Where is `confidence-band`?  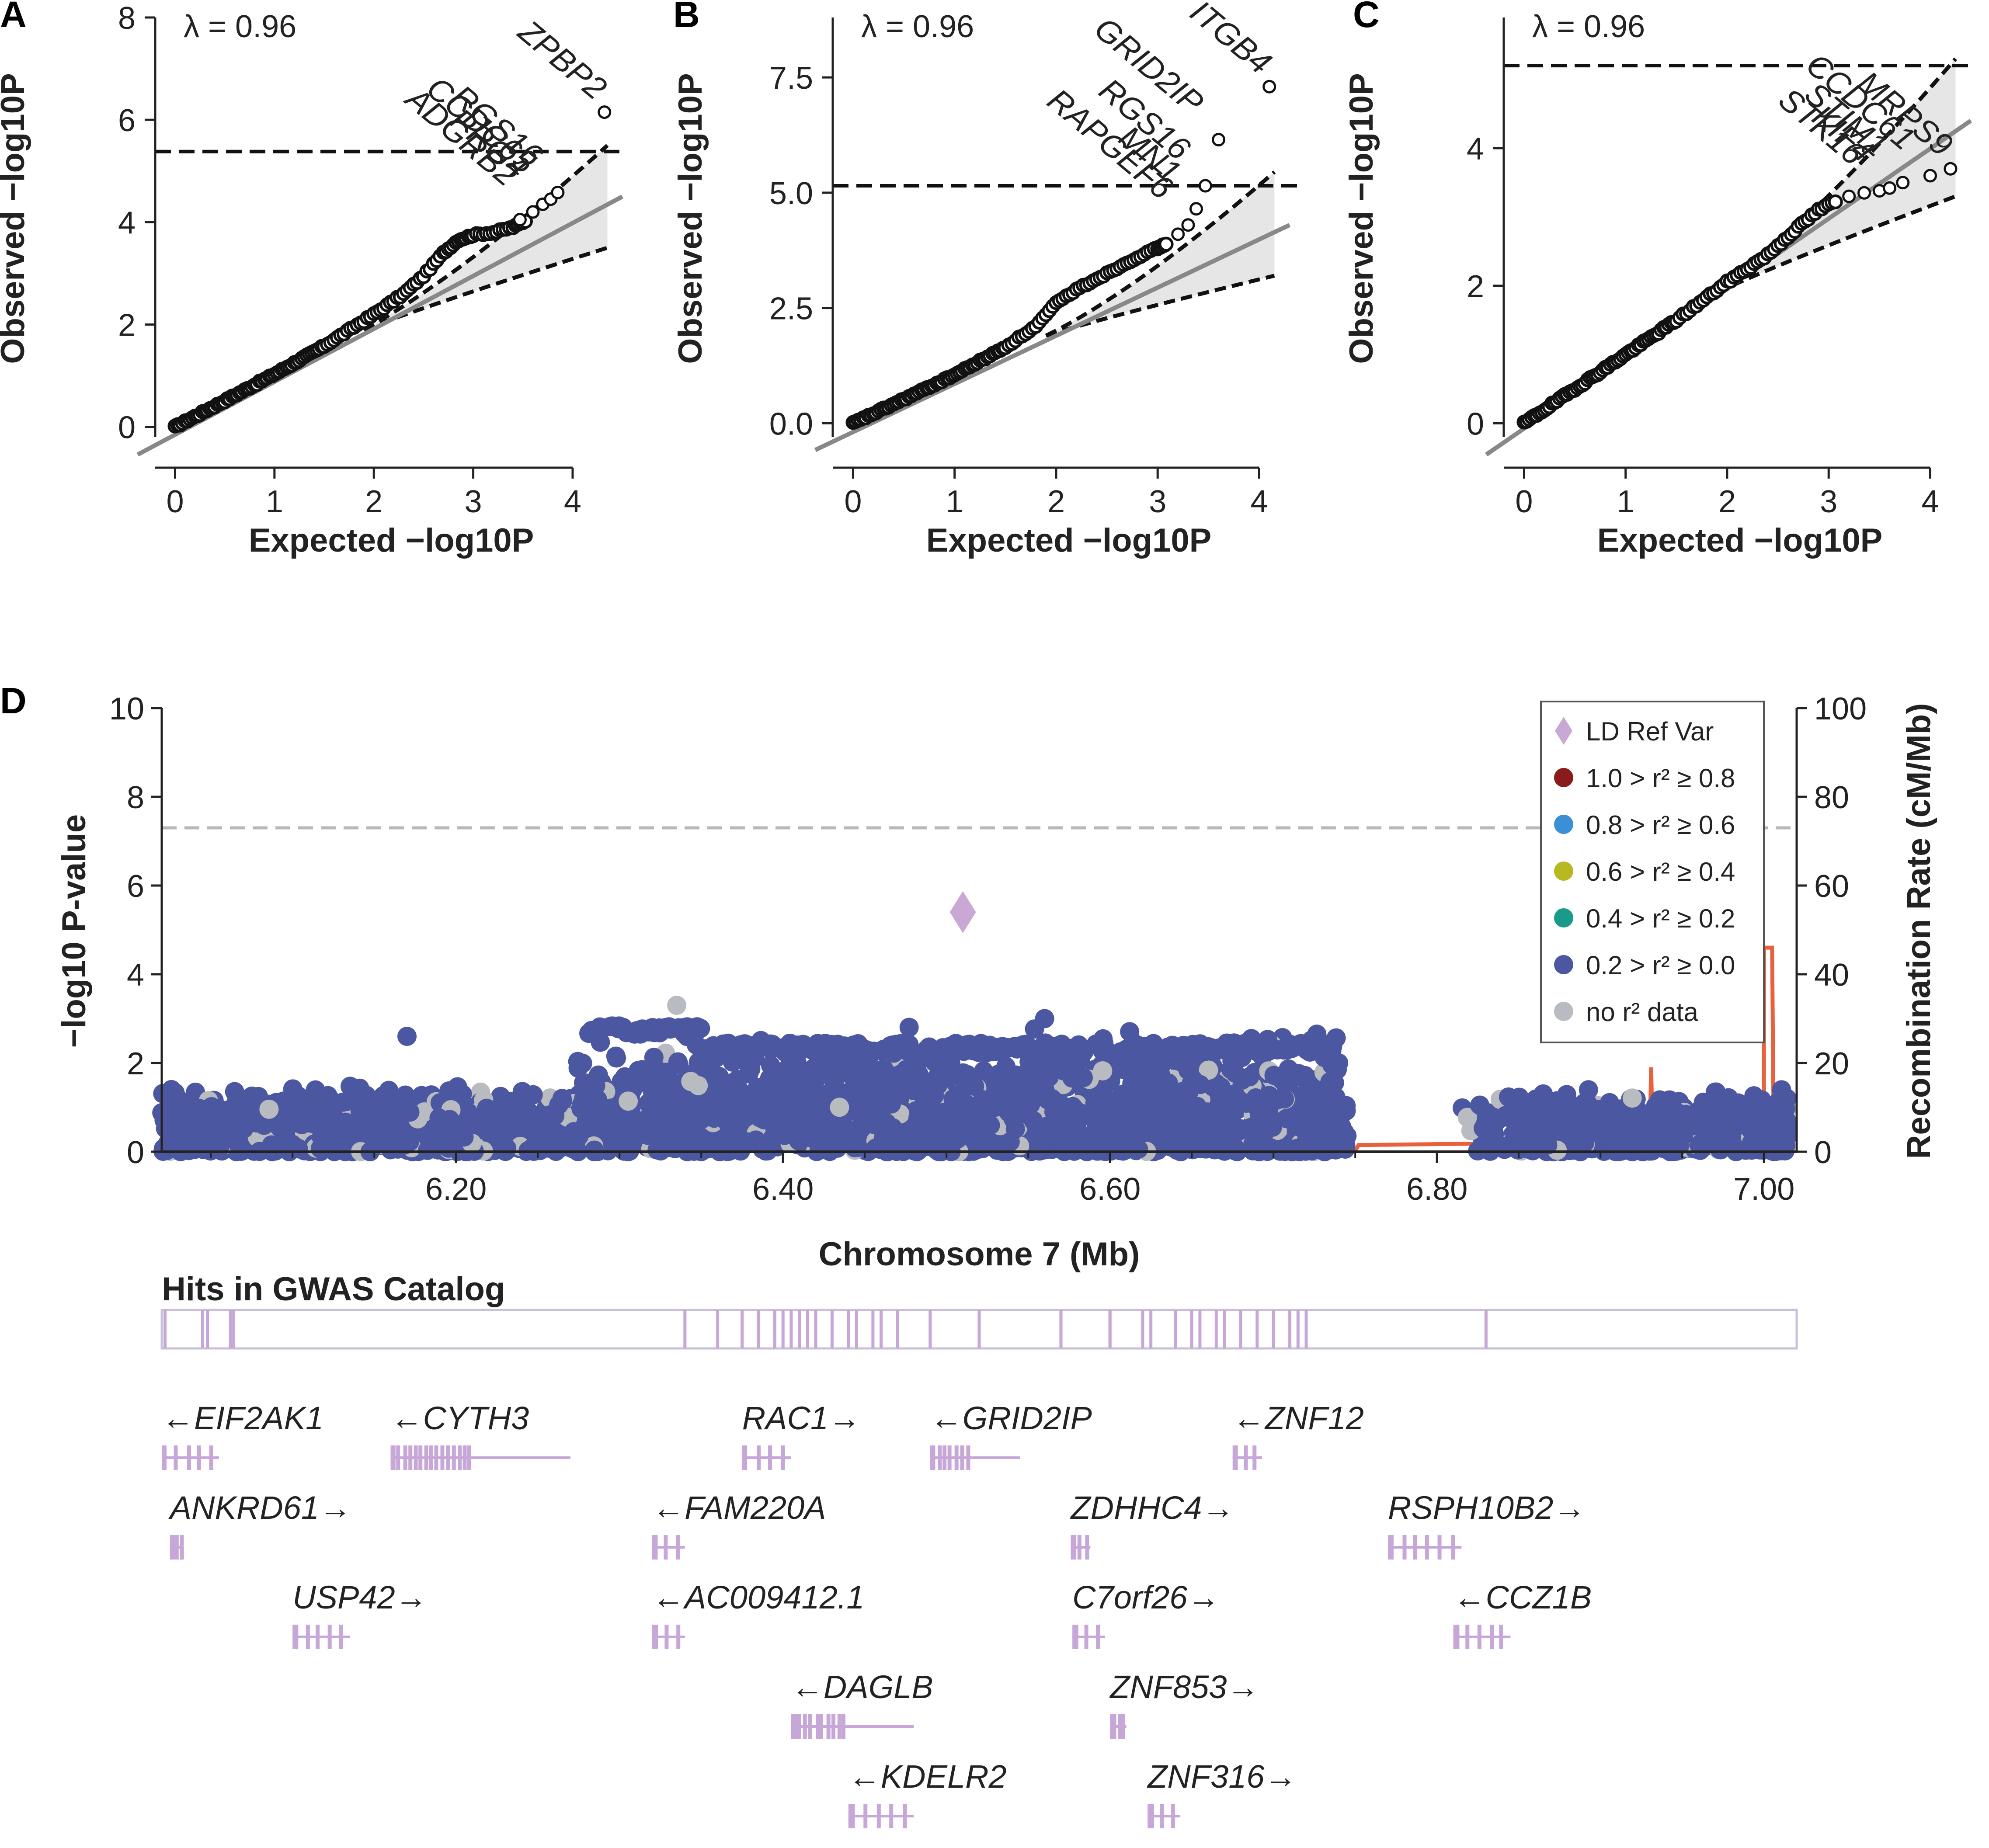 confidence-band is located at coordinates (1836, 176).